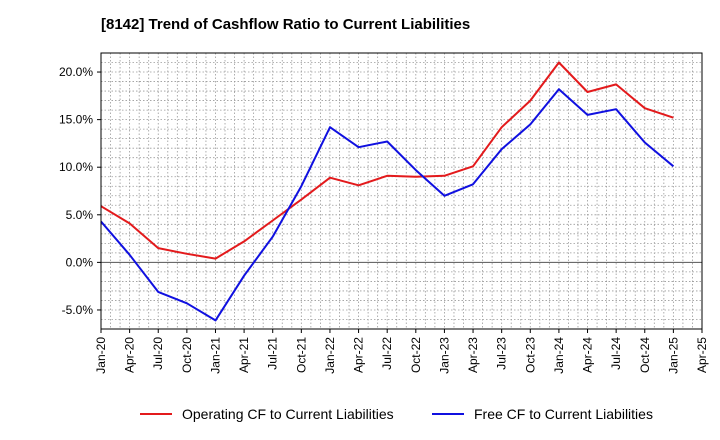 Image resolution: width=720 pixels, height=440 pixels. What do you see at coordinates (416, 355) in the screenshot?
I see `x-tick-label: Oct-22` at bounding box center [416, 355].